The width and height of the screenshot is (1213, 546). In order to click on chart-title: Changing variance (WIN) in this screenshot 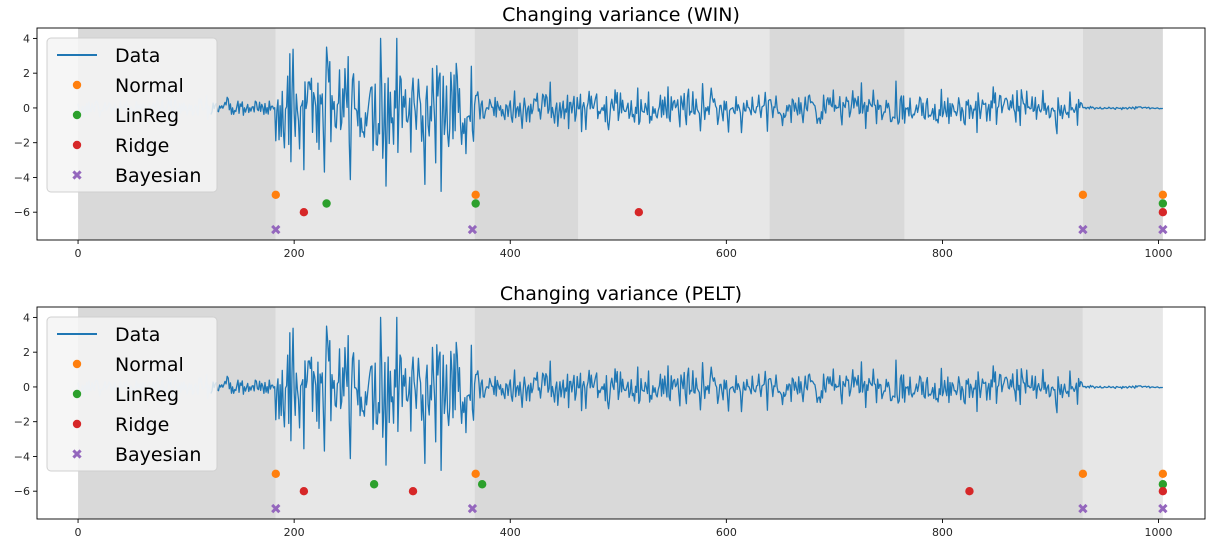, I will do `click(621, 15)`.